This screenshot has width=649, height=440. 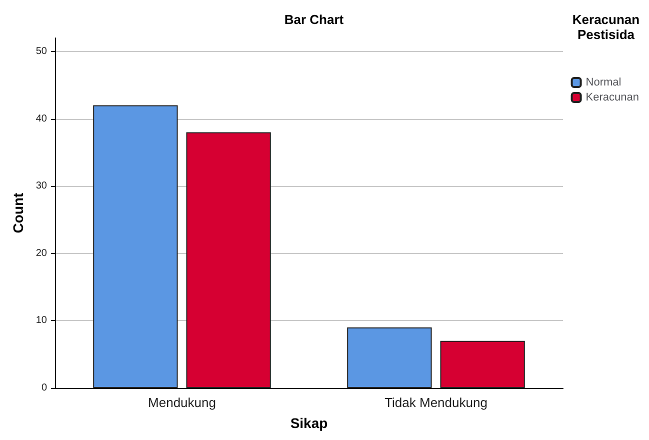 I want to click on x-tick-label: Tidak Mendukung, so click(x=436, y=402).